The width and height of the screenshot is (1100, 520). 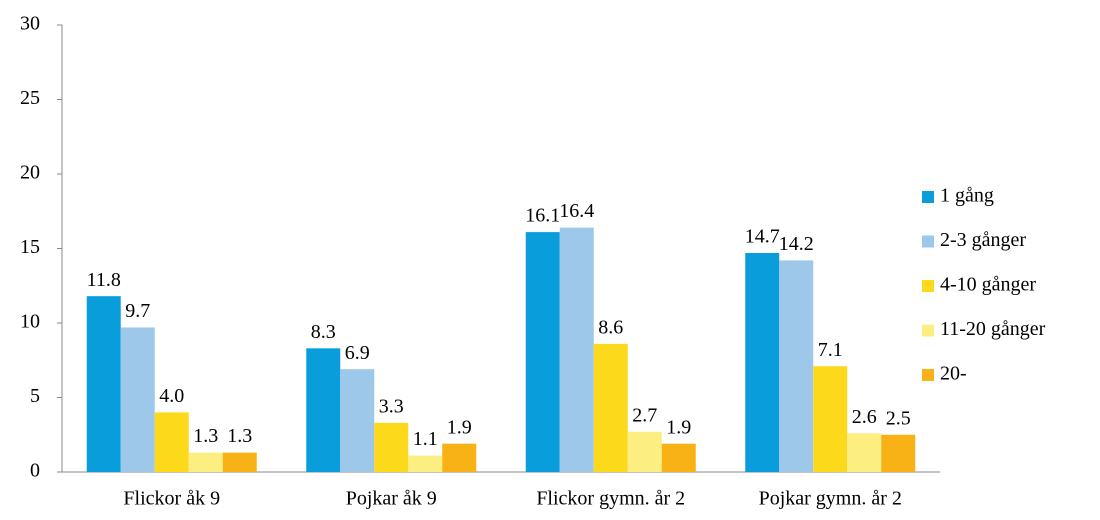 I want to click on y-tick-label: 15, so click(x=30, y=247).